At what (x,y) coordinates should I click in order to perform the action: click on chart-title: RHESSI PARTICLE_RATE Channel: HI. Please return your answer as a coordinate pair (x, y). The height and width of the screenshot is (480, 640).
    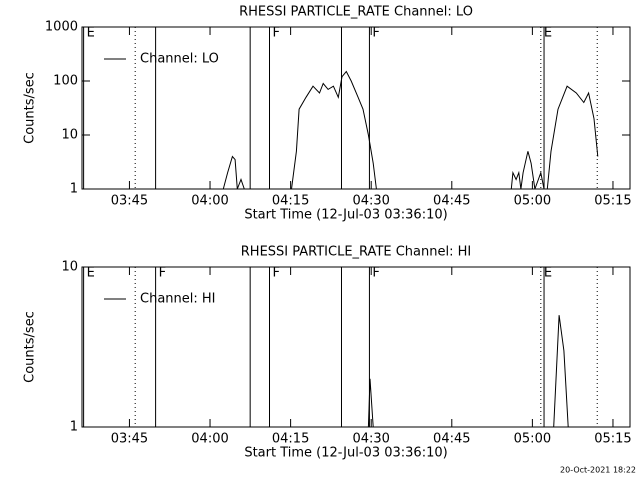
    Looking at the image, I should click on (356, 252).